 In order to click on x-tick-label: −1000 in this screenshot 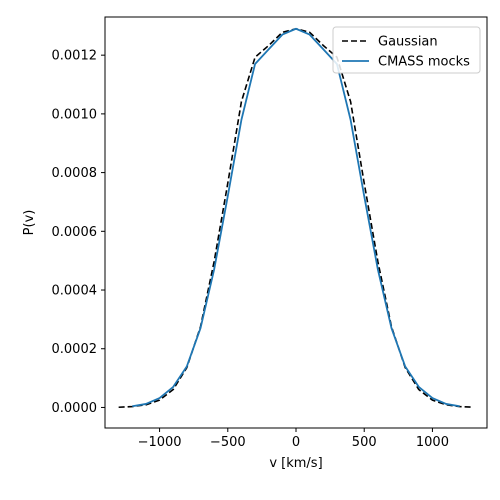, I will do `click(160, 442)`.